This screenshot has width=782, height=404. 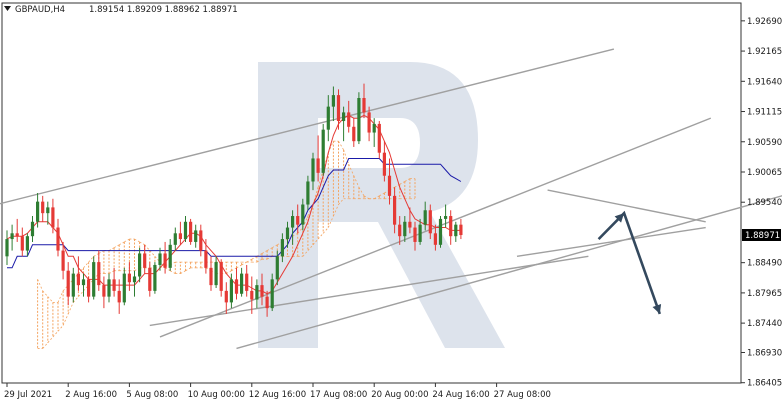 What do you see at coordinates (399, 395) in the screenshot?
I see `x-tick-label: 20 Aug 00:00` at bounding box center [399, 395].